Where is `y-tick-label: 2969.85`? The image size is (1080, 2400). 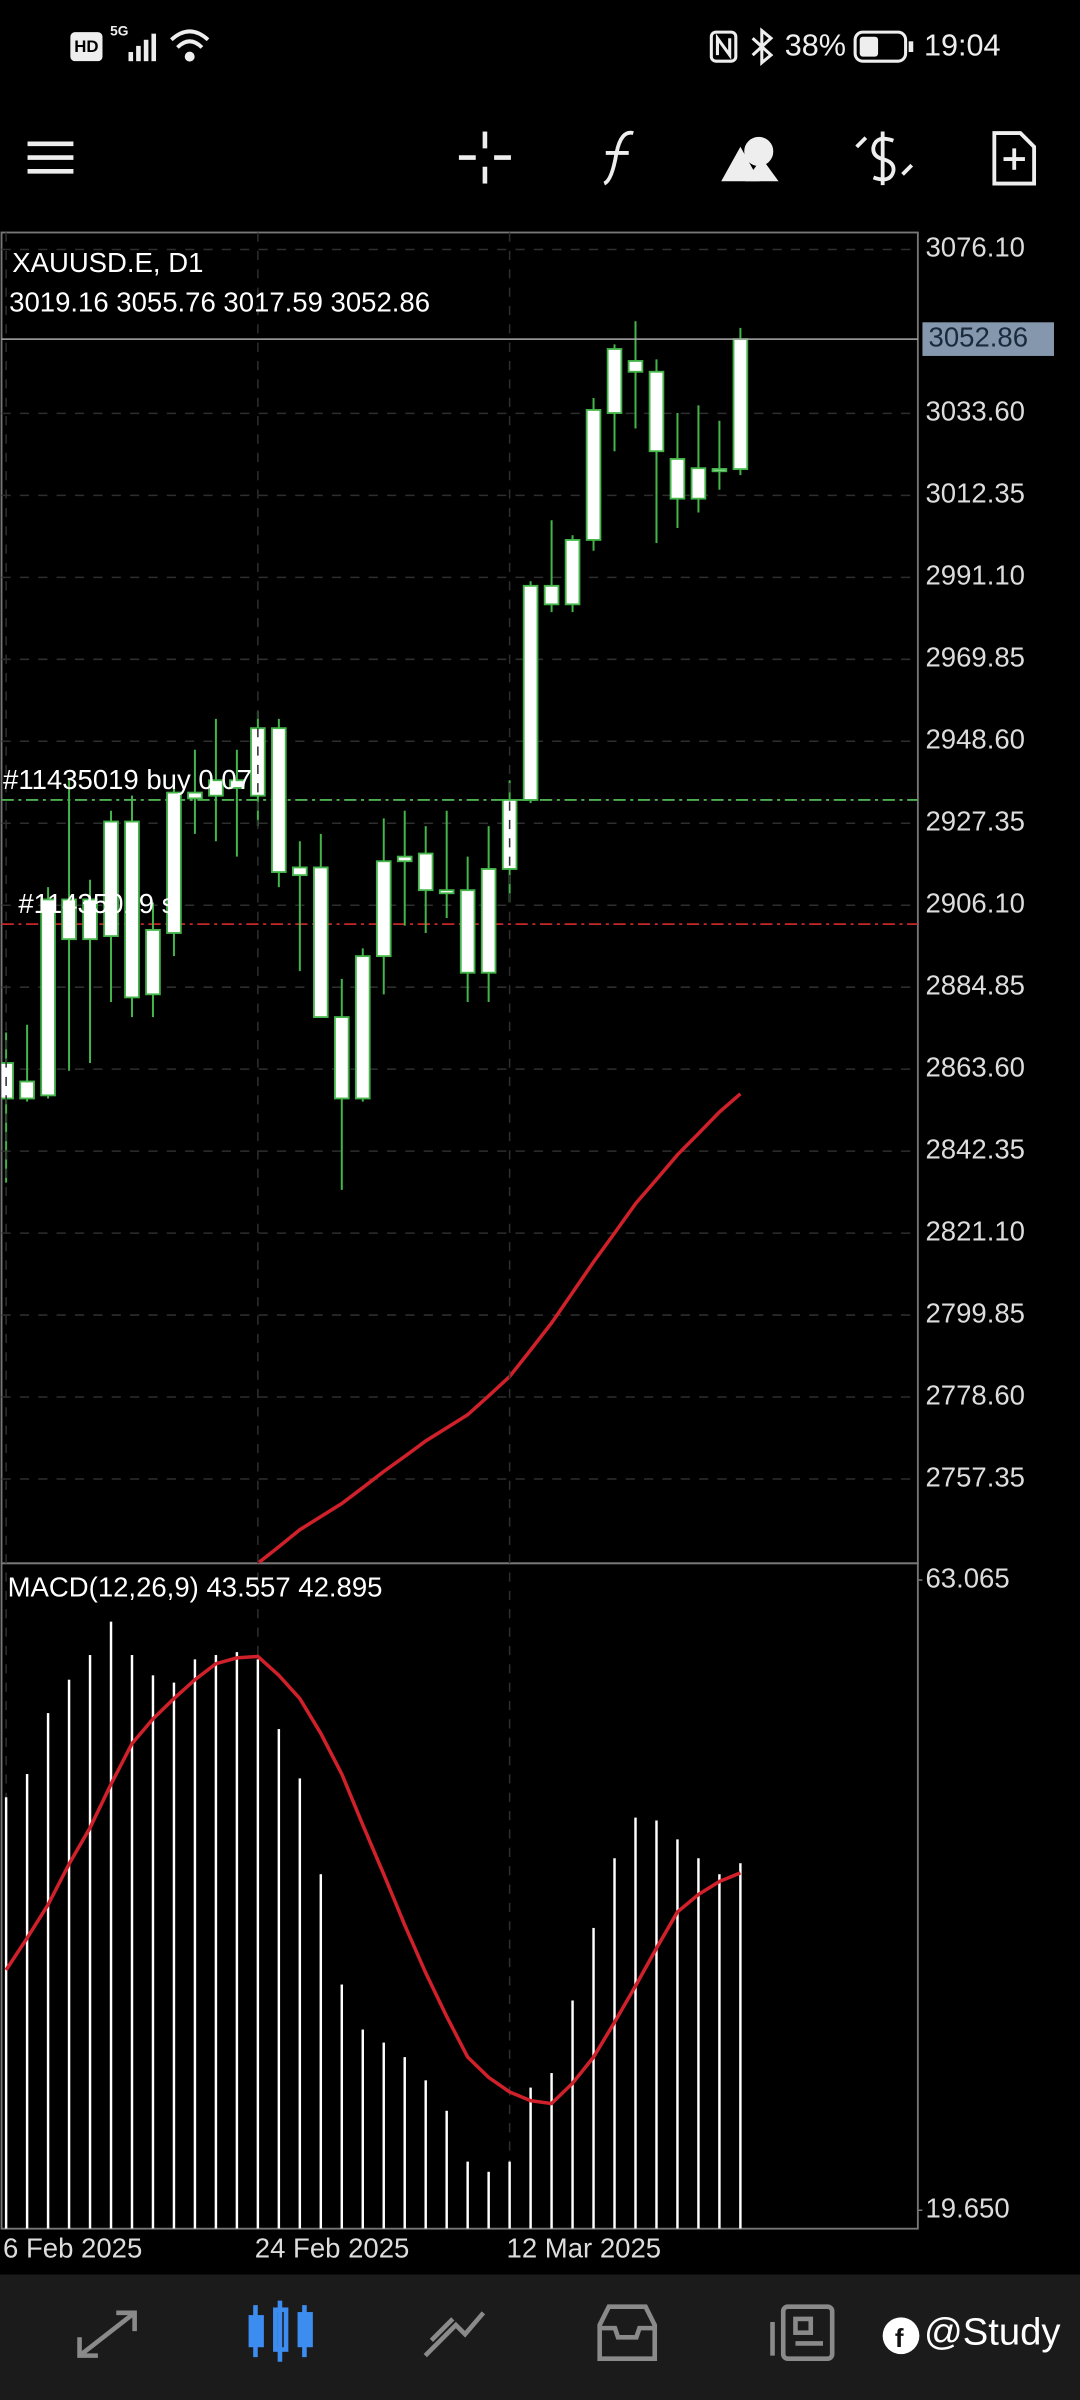
y-tick-label: 2969.85 is located at coordinates (974, 657).